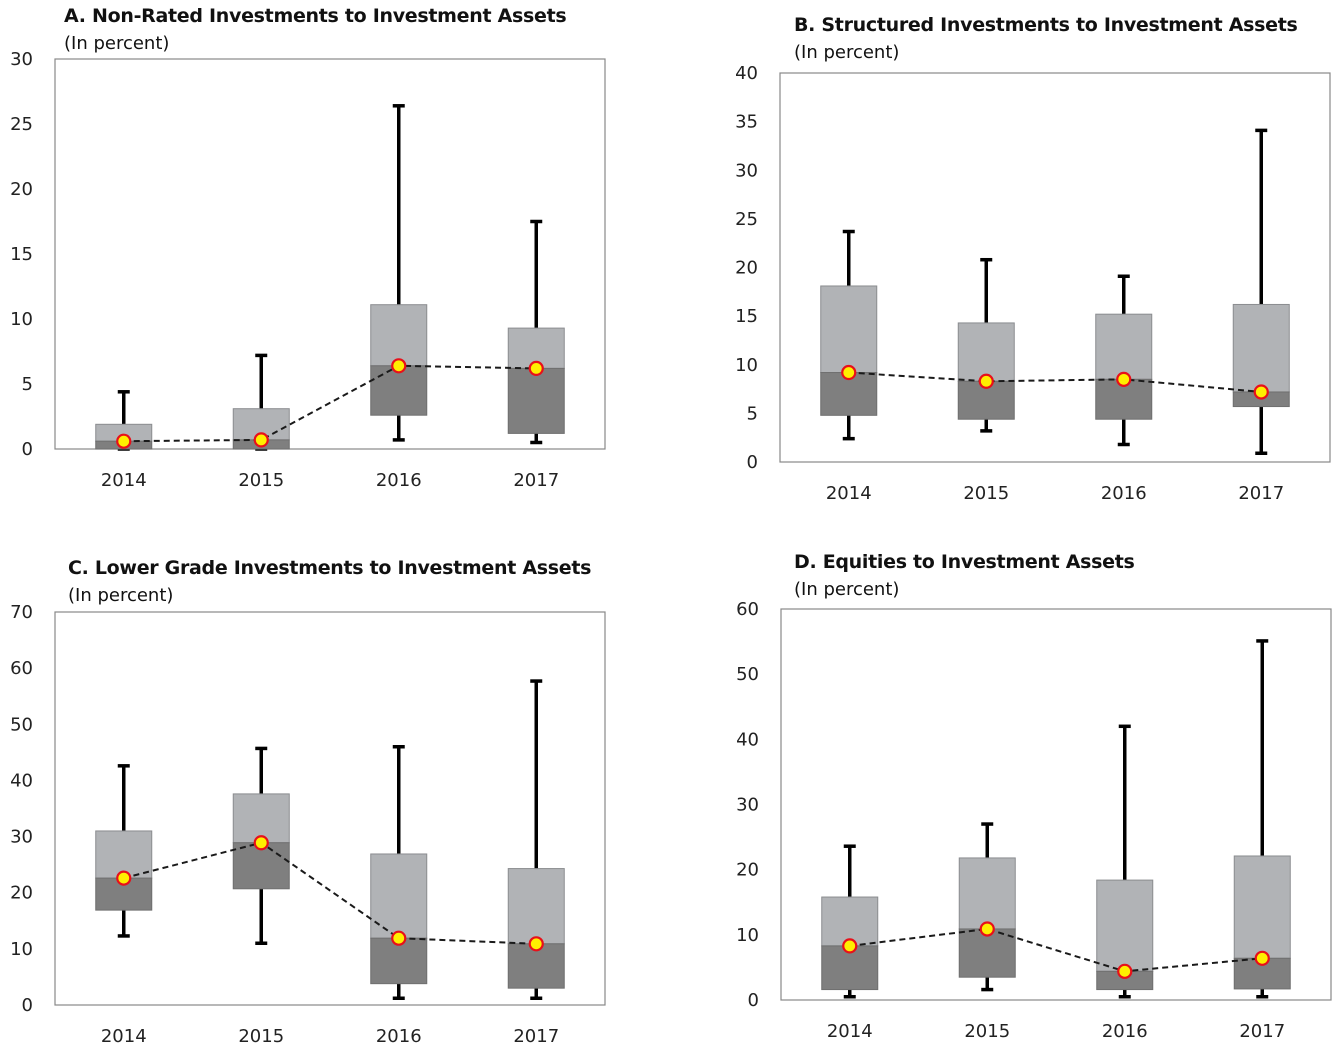  What do you see at coordinates (964, 562) in the screenshot?
I see `panel-d-title: D. Equities to Investment Assets` at bounding box center [964, 562].